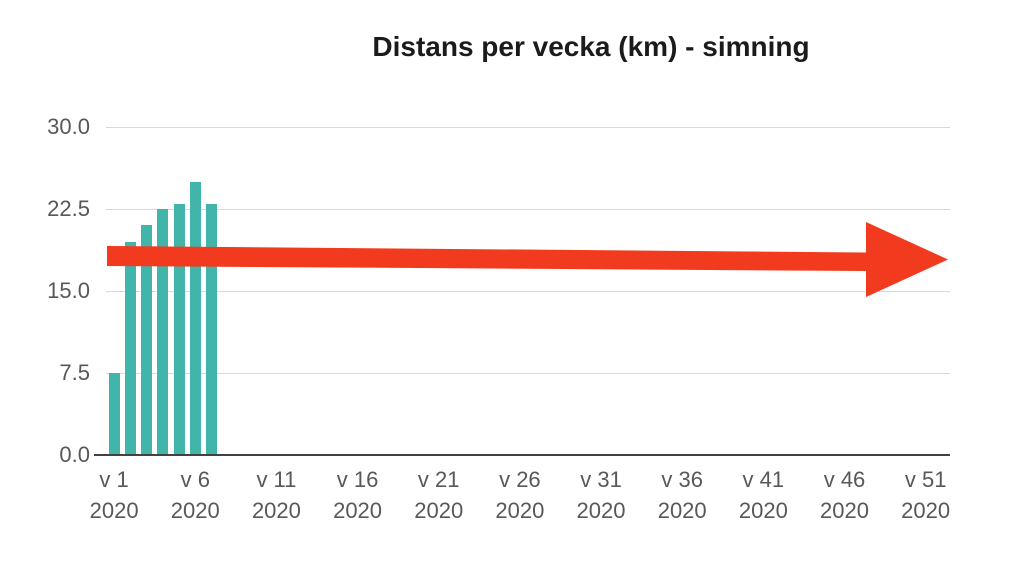 This screenshot has width=1024, height=575. What do you see at coordinates (74, 372) in the screenshot?
I see `y-tick-label-7.5: 7.5` at bounding box center [74, 372].